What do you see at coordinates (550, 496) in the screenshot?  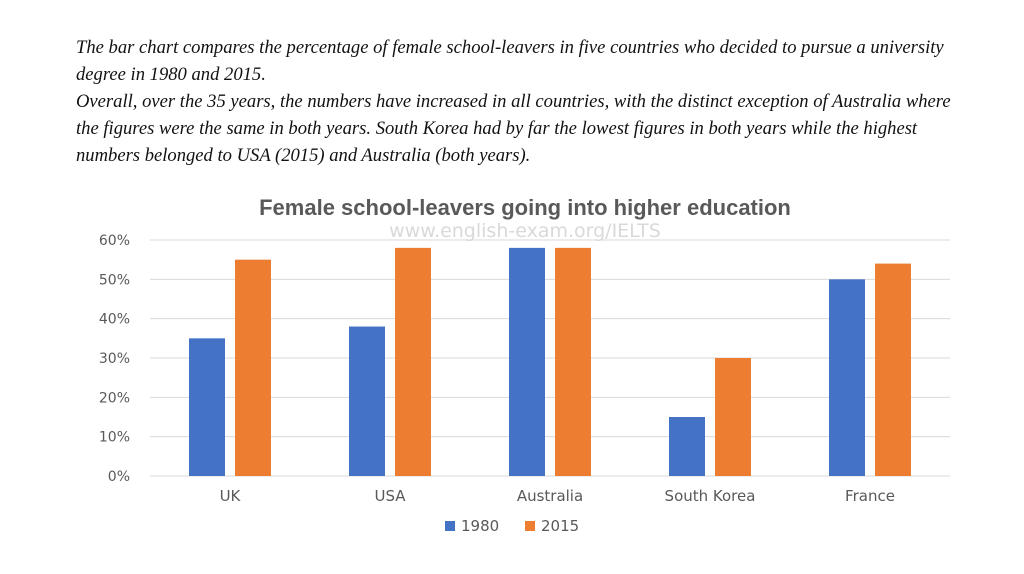 I see `category-label: Australia` at bounding box center [550, 496].